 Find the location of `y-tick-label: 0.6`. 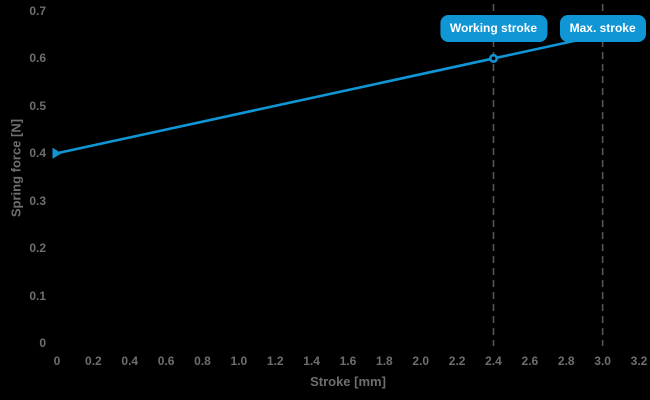

y-tick-label: 0.6 is located at coordinates (37, 58).